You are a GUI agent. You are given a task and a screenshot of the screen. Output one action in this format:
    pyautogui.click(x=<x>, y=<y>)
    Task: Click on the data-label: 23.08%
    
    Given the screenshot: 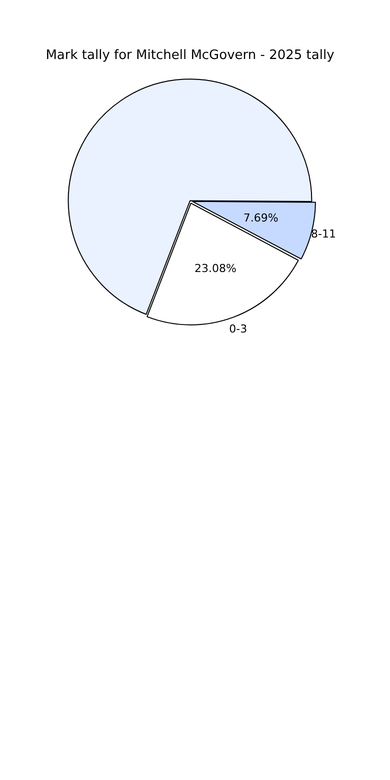 What is the action you would take?
    pyautogui.click(x=215, y=269)
    